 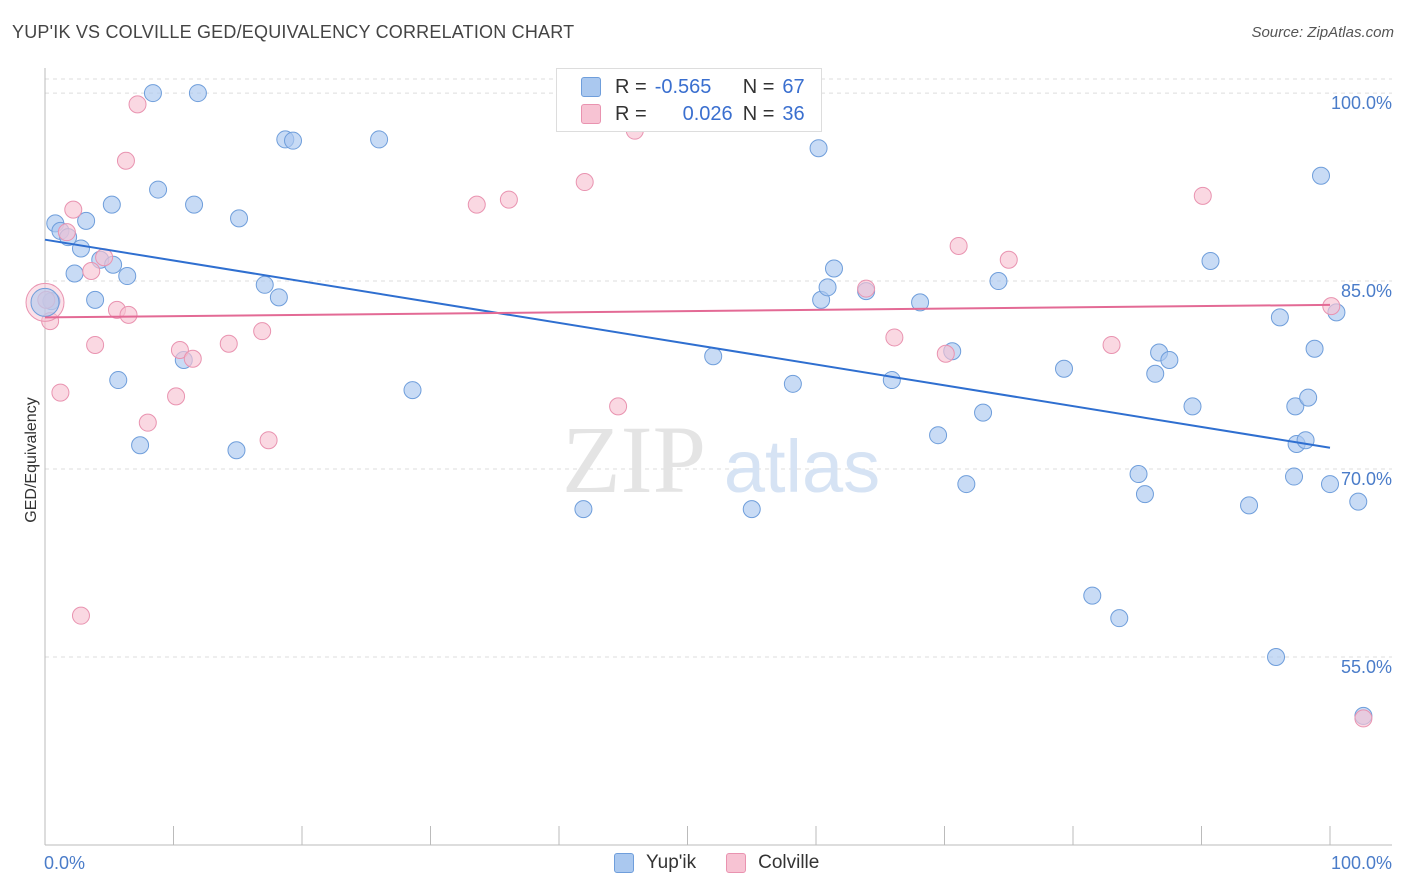 I want to click on series-legend-colville: Colville, so click(x=772, y=863).